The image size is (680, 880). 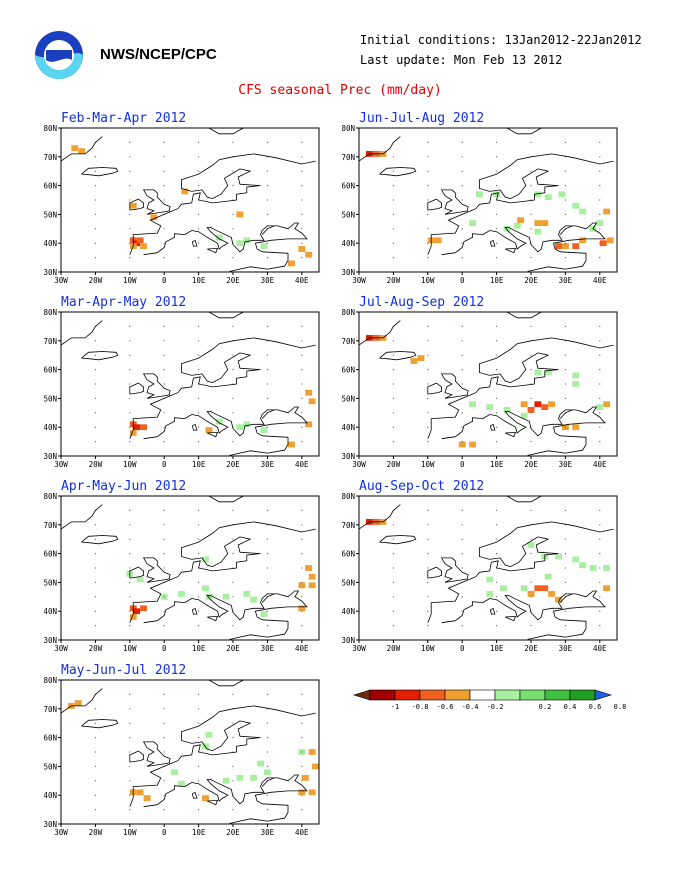 I want to click on colorbar-label: 0.8, so click(x=620, y=707).